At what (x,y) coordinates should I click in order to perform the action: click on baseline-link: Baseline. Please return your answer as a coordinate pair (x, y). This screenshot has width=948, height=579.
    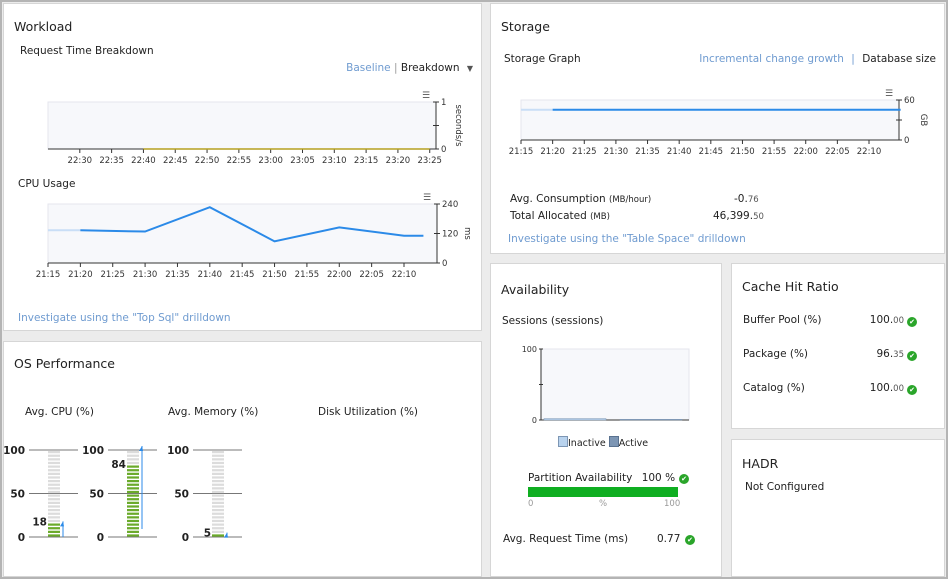
    Looking at the image, I should click on (368, 68).